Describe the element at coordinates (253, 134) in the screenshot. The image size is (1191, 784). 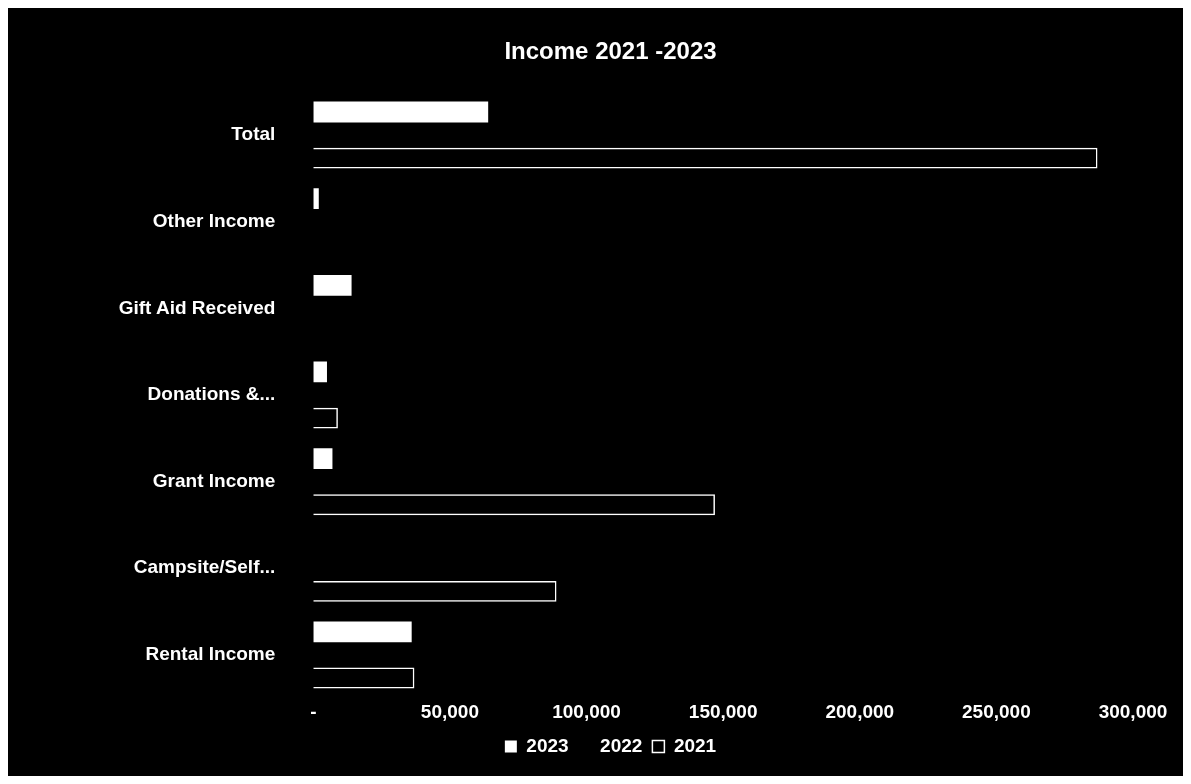
I see `y-tick-label: Total` at that location.